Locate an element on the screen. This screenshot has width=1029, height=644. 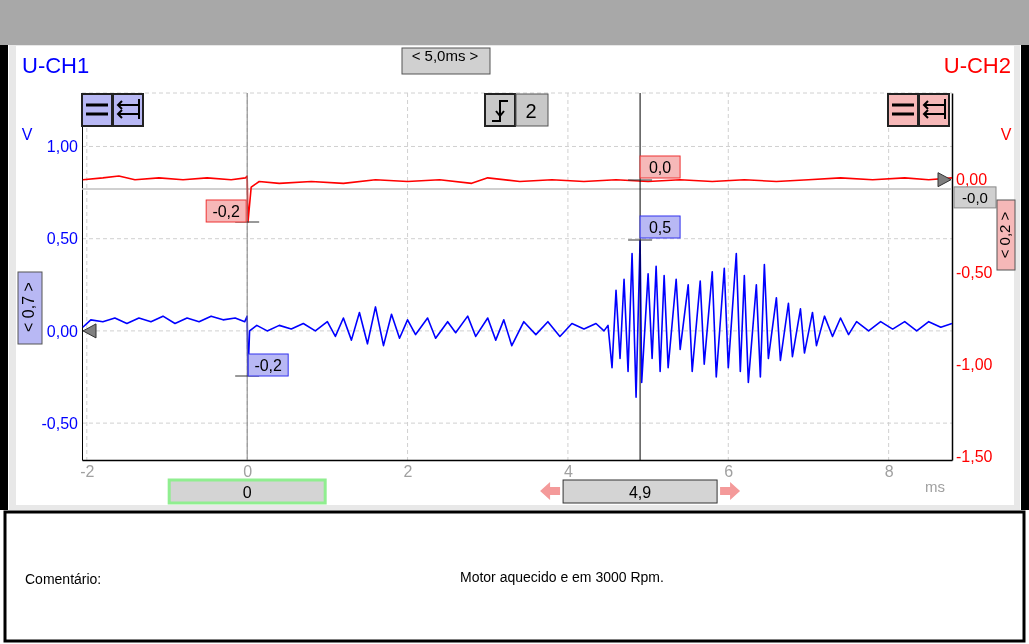
x-tick-label: -2 is located at coordinates (87, 472).